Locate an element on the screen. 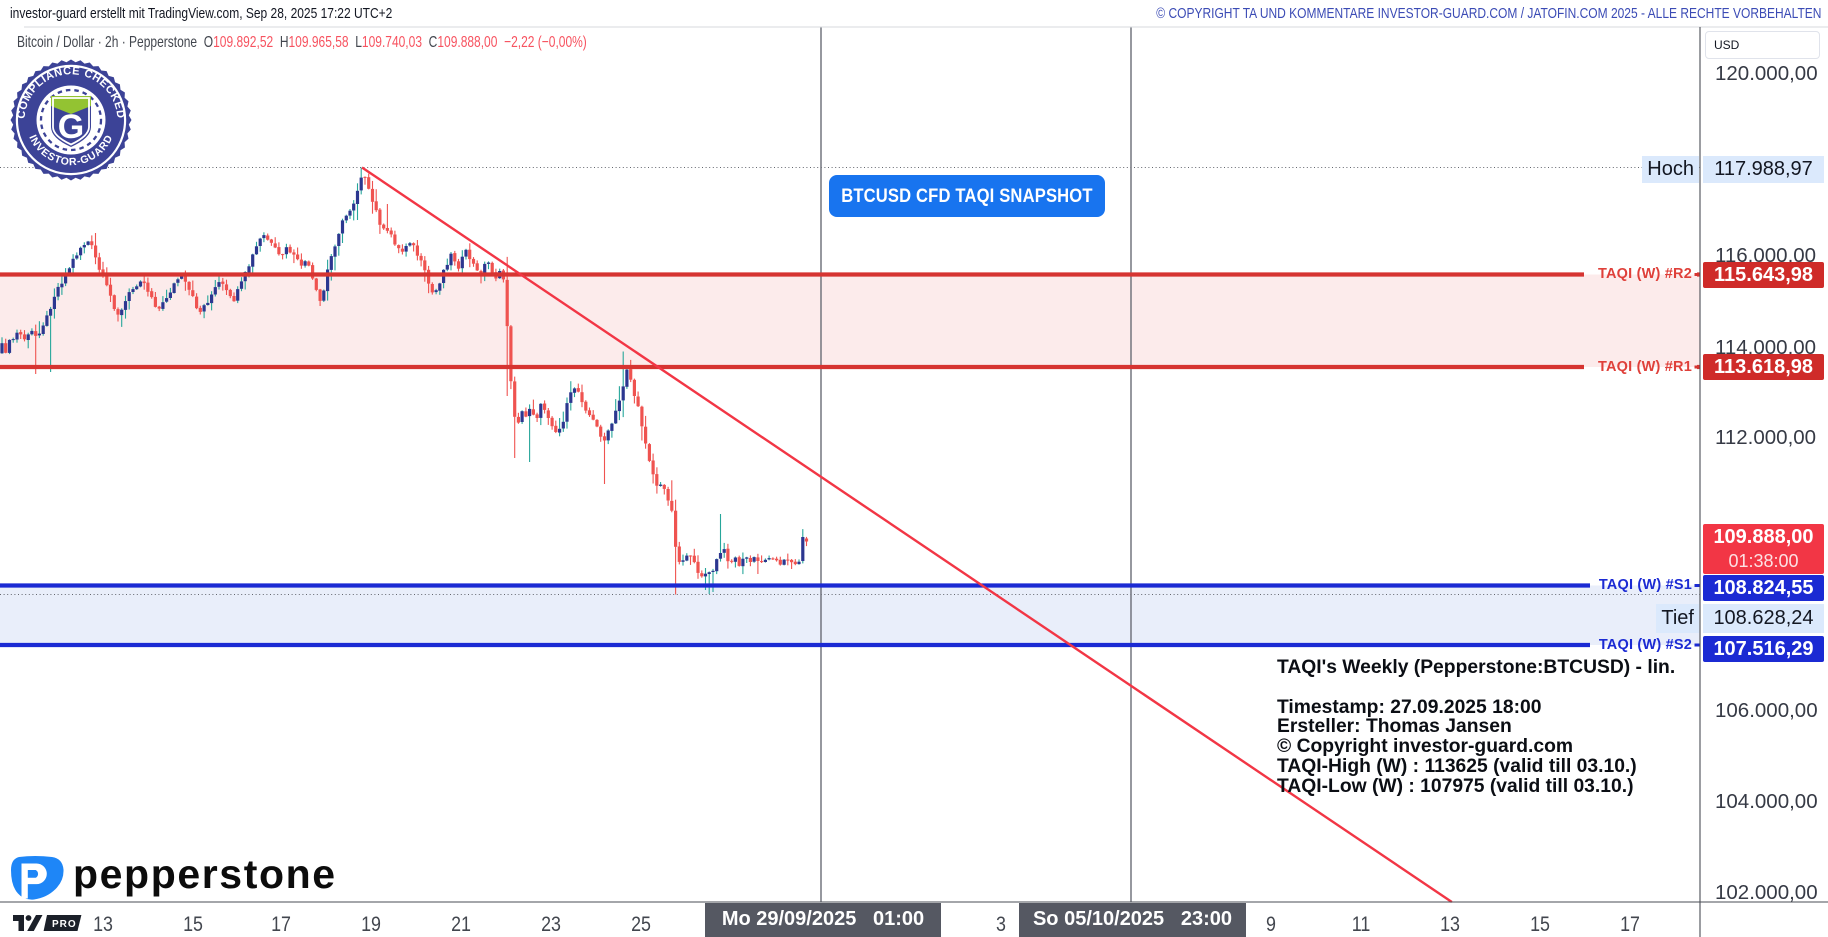 The image size is (1828, 937). svg-text: pepperstone is located at coordinates (205, 876).